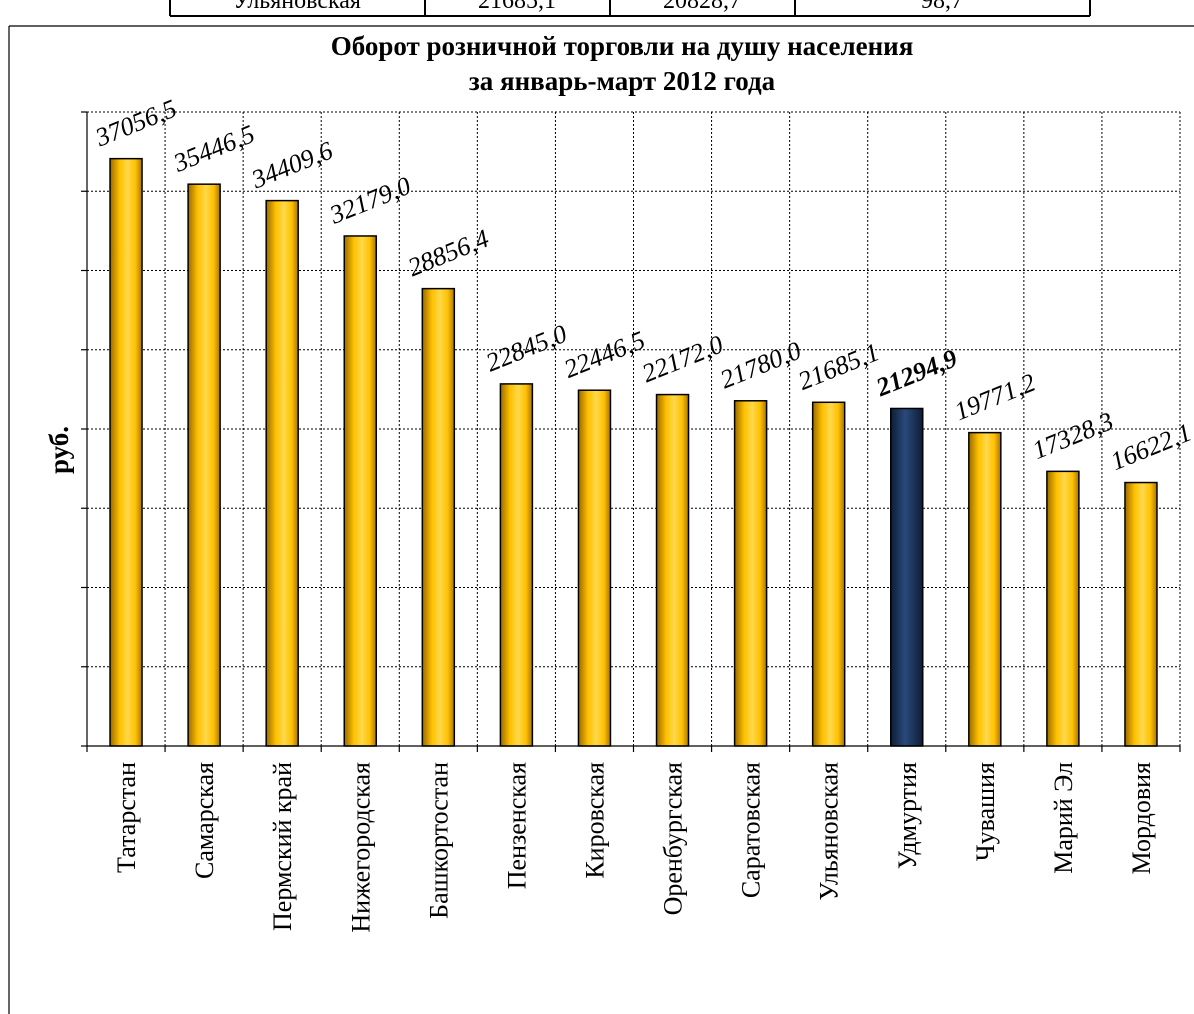 This screenshot has height=1014, width=1194. What do you see at coordinates (702, 7) in the screenshot?
I see `table-cell-value-2: 20828,7` at bounding box center [702, 7].